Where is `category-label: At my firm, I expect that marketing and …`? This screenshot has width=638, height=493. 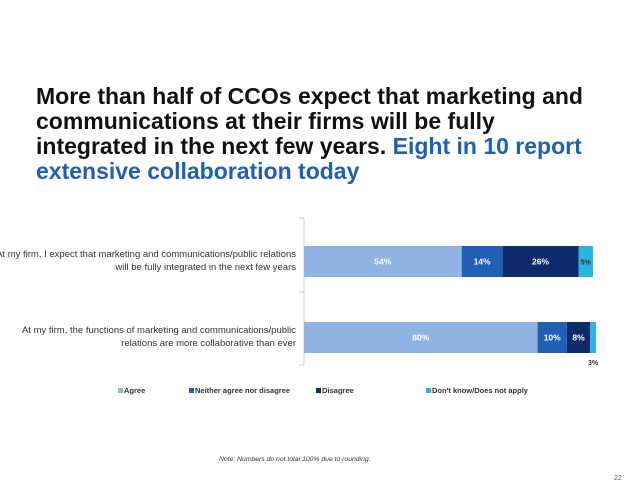
category-label: At my firm, I expect that marketing and … is located at coordinates (148, 261).